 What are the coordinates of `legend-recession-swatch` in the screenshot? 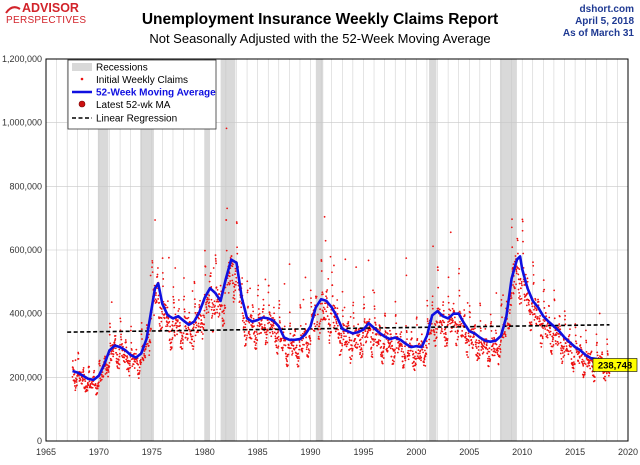 It's located at (82, 67).